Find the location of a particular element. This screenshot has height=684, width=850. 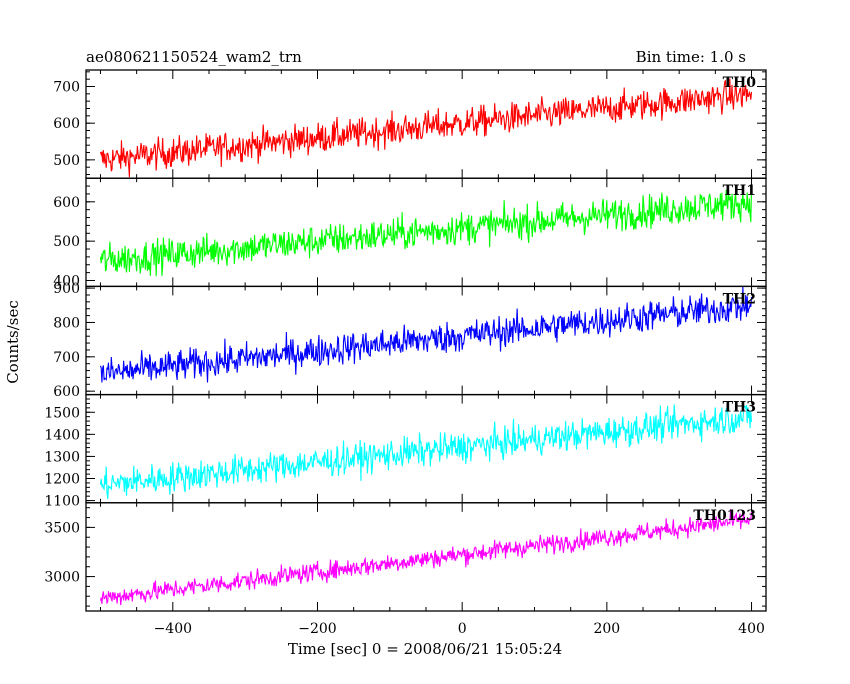

panel-frame-th1 is located at coordinates (426, 232).